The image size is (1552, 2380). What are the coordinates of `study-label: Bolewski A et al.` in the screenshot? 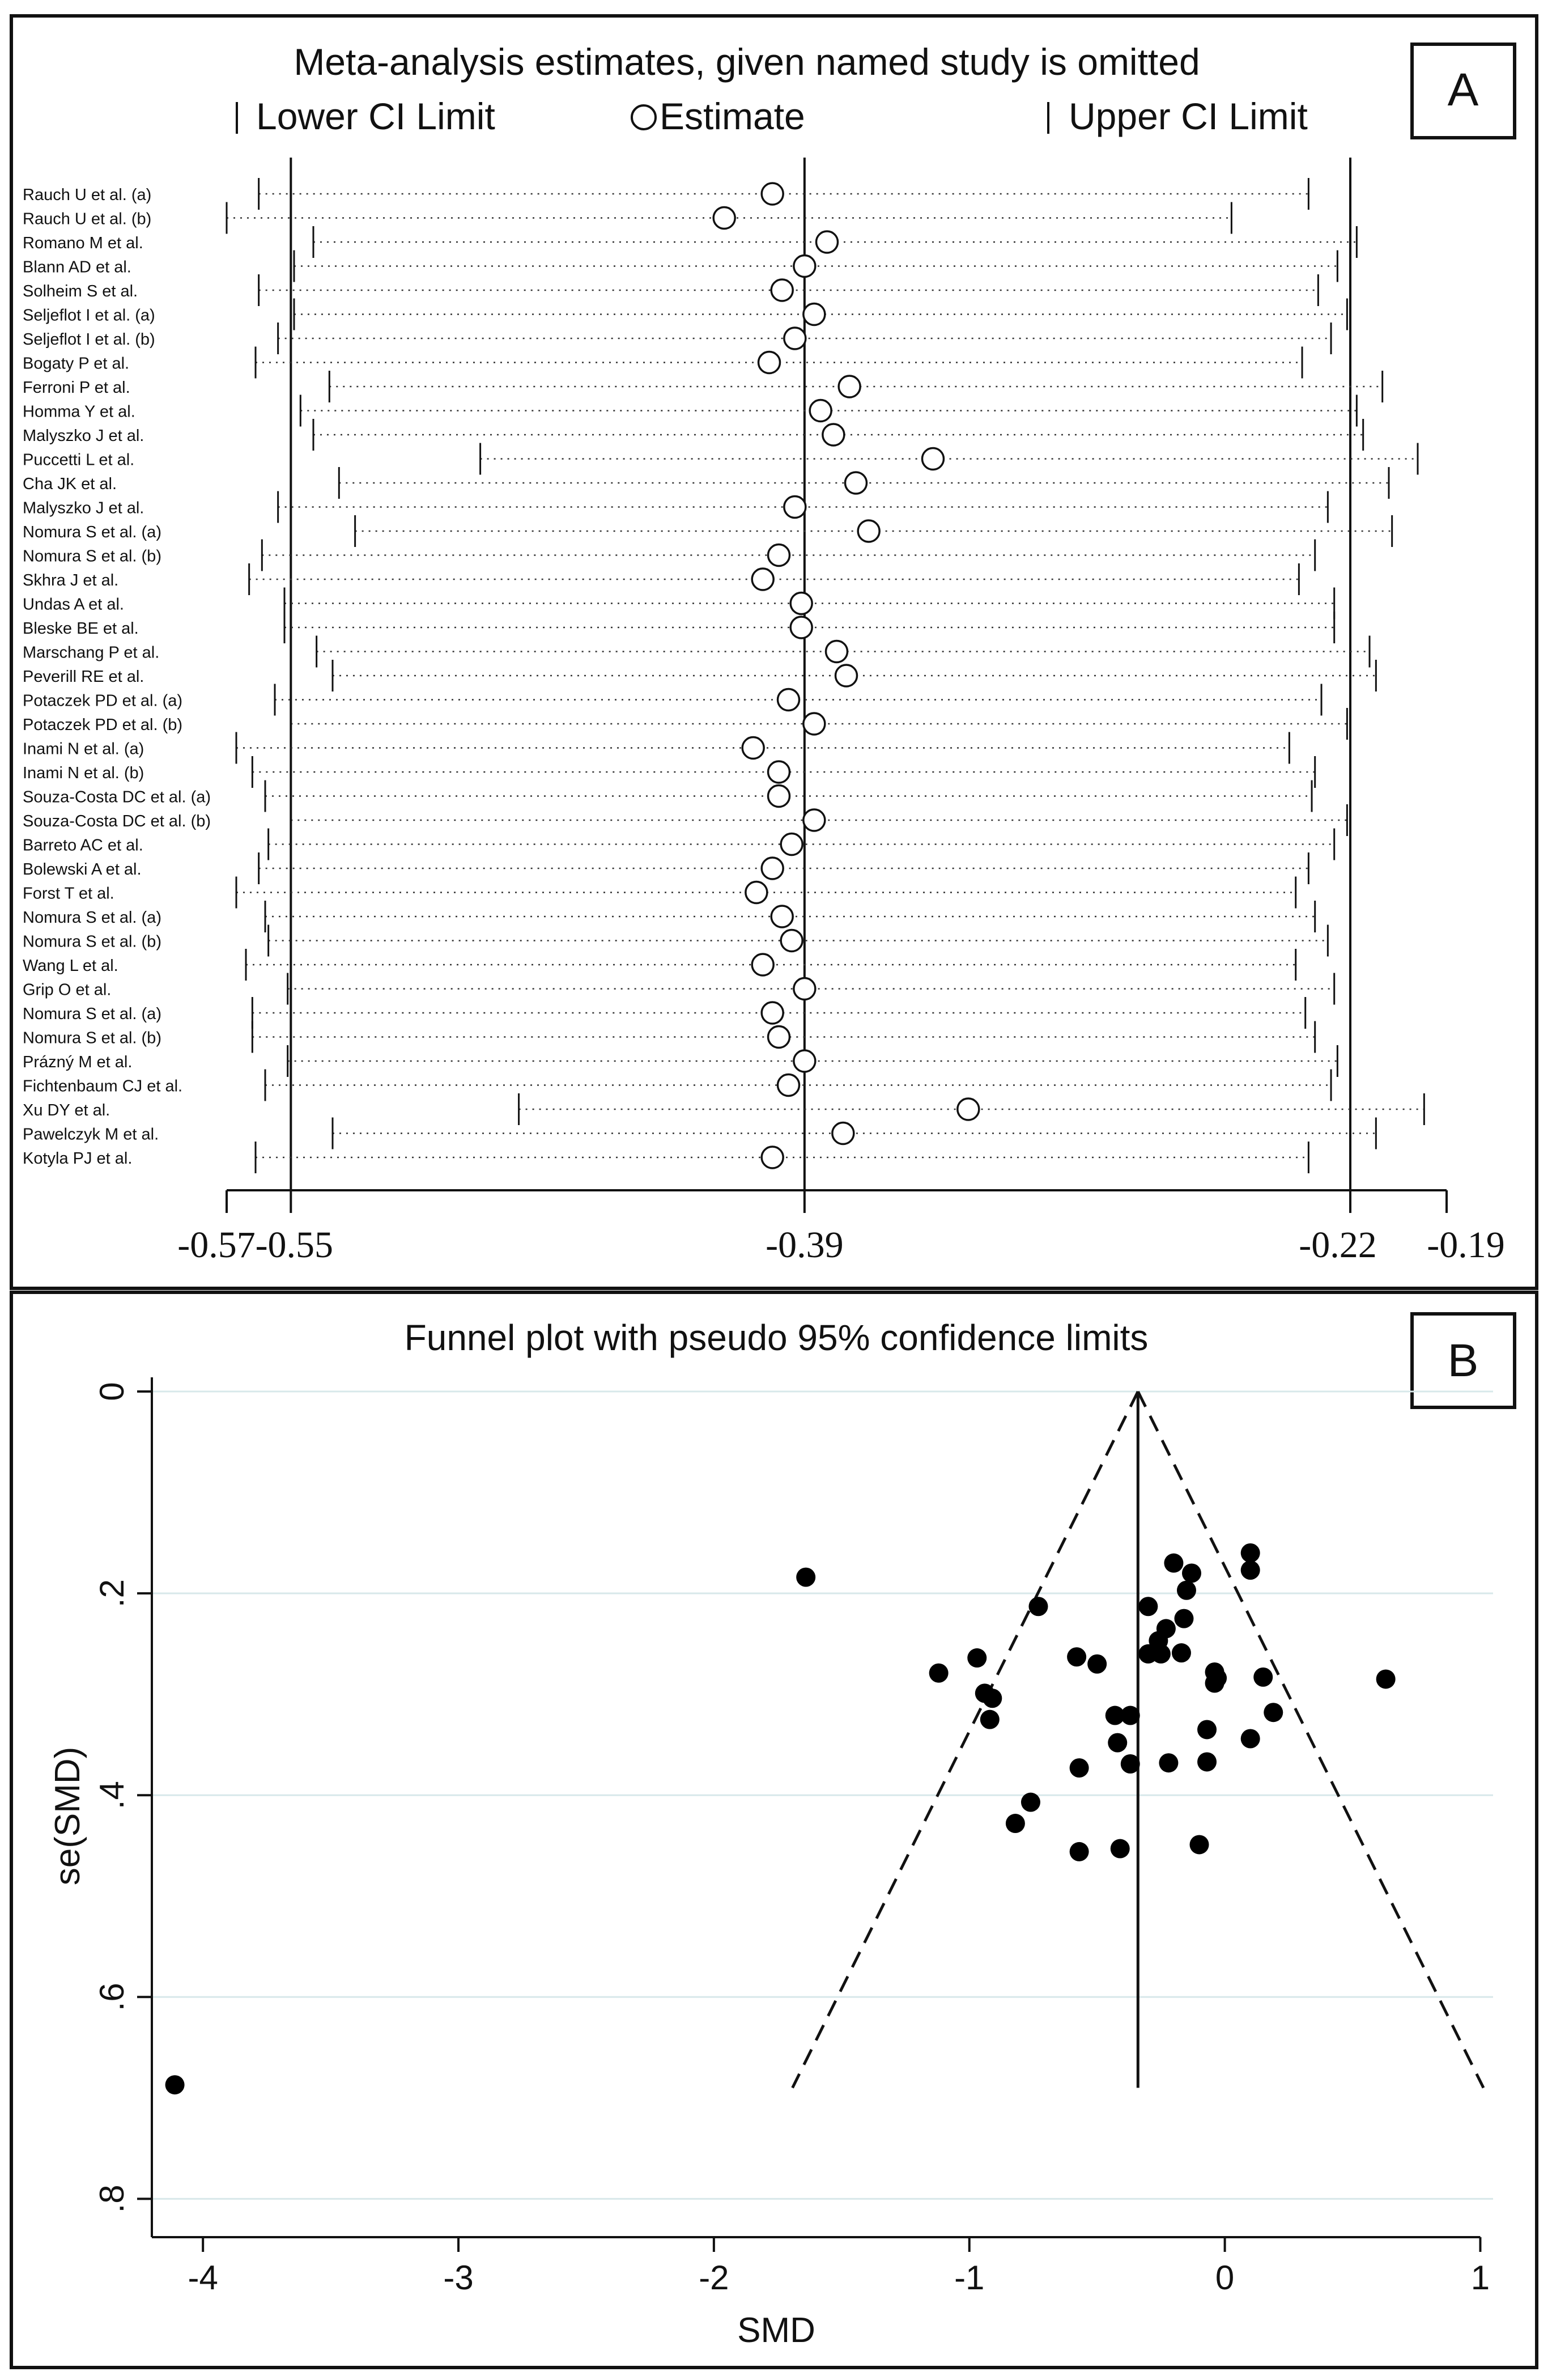 It's located at (82, 869).